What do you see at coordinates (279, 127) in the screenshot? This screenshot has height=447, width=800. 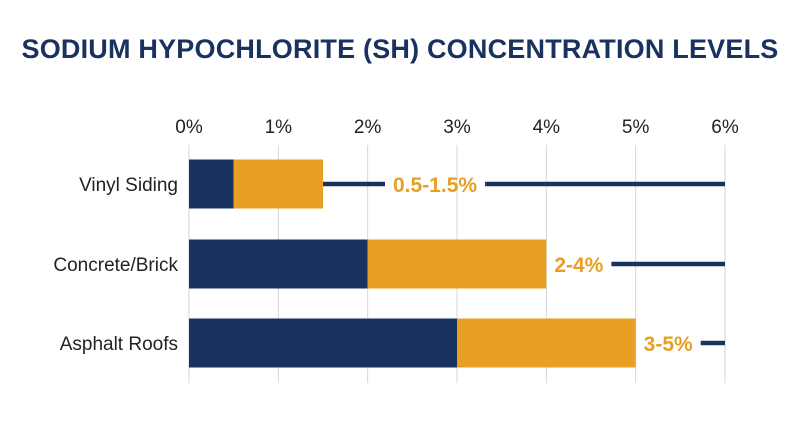 I see `x-tick-label: 1%` at bounding box center [279, 127].